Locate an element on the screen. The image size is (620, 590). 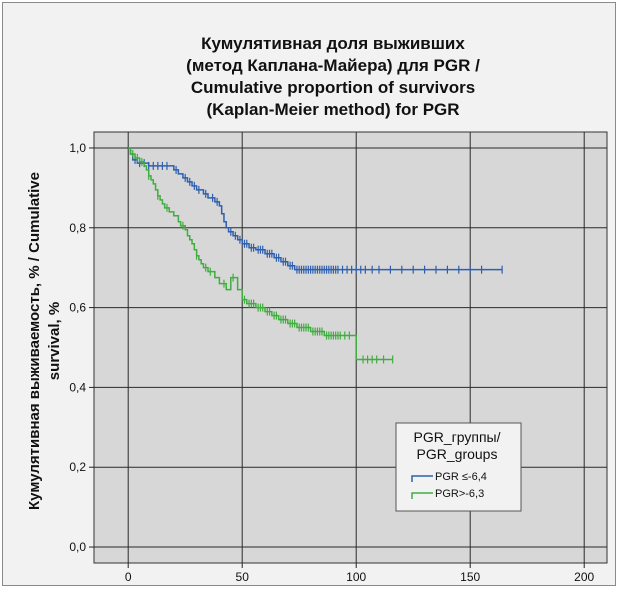
y-tick-label: 0,8 is located at coordinates (77, 228).